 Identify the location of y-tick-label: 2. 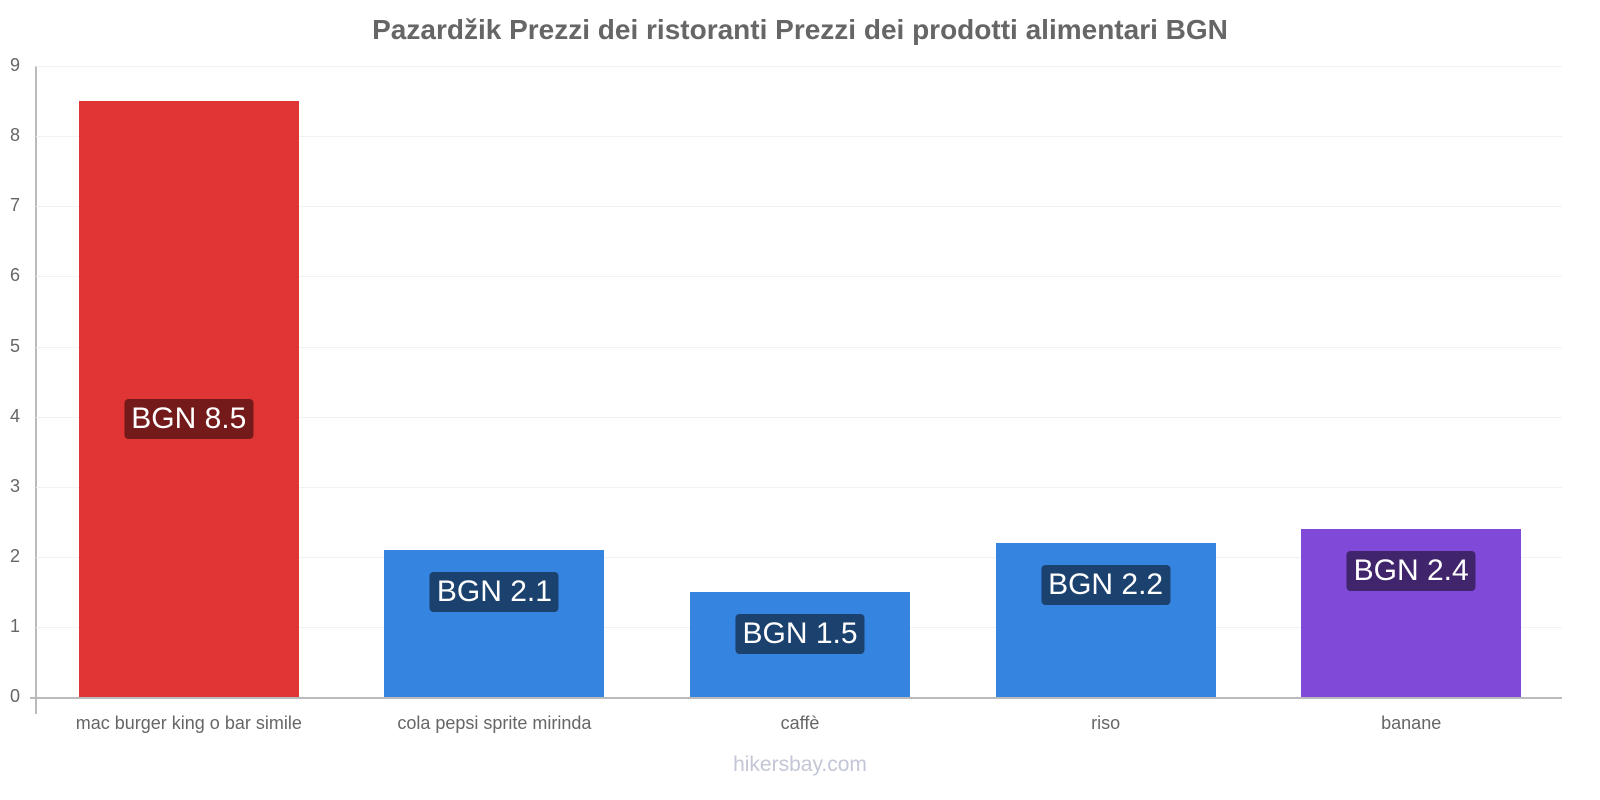
(14, 555).